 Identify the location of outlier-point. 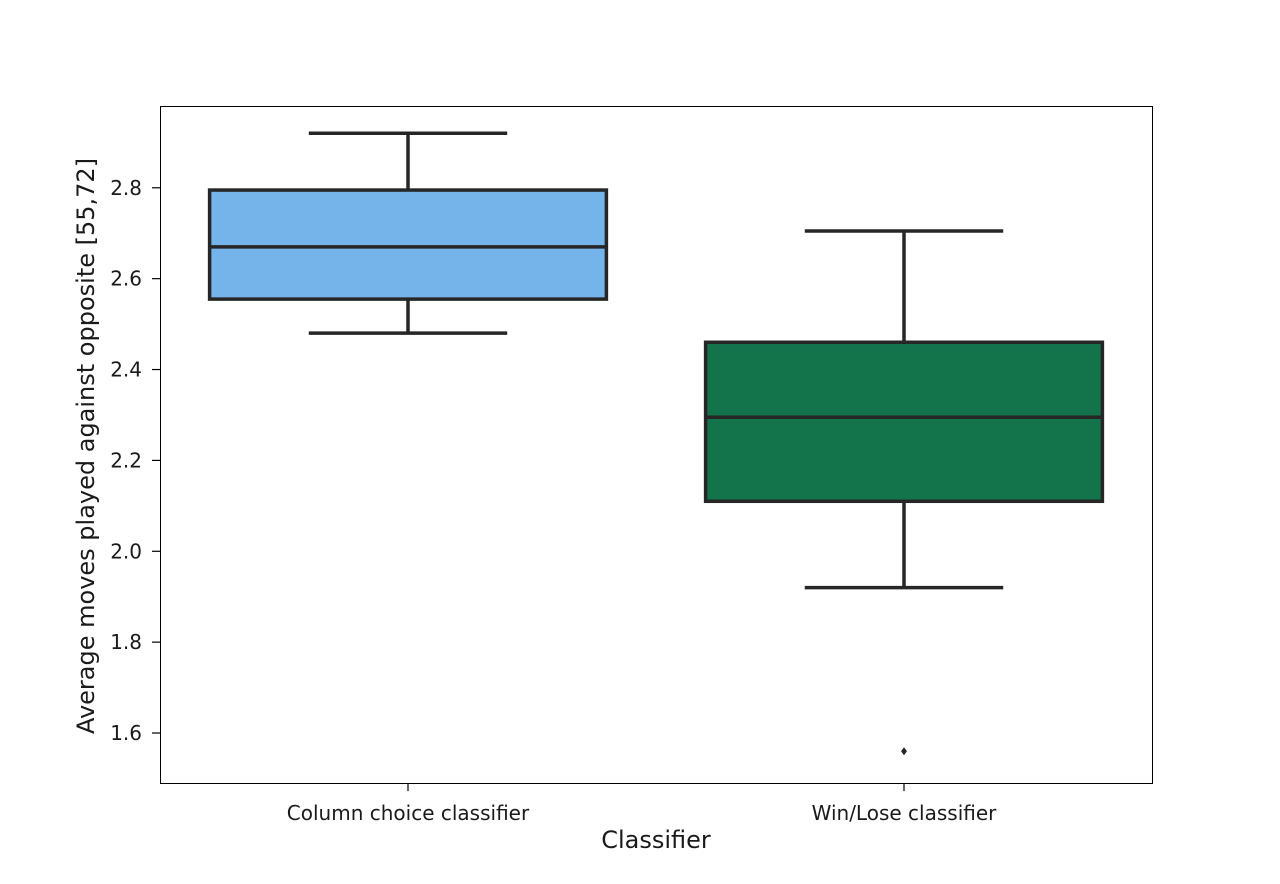
(904, 751).